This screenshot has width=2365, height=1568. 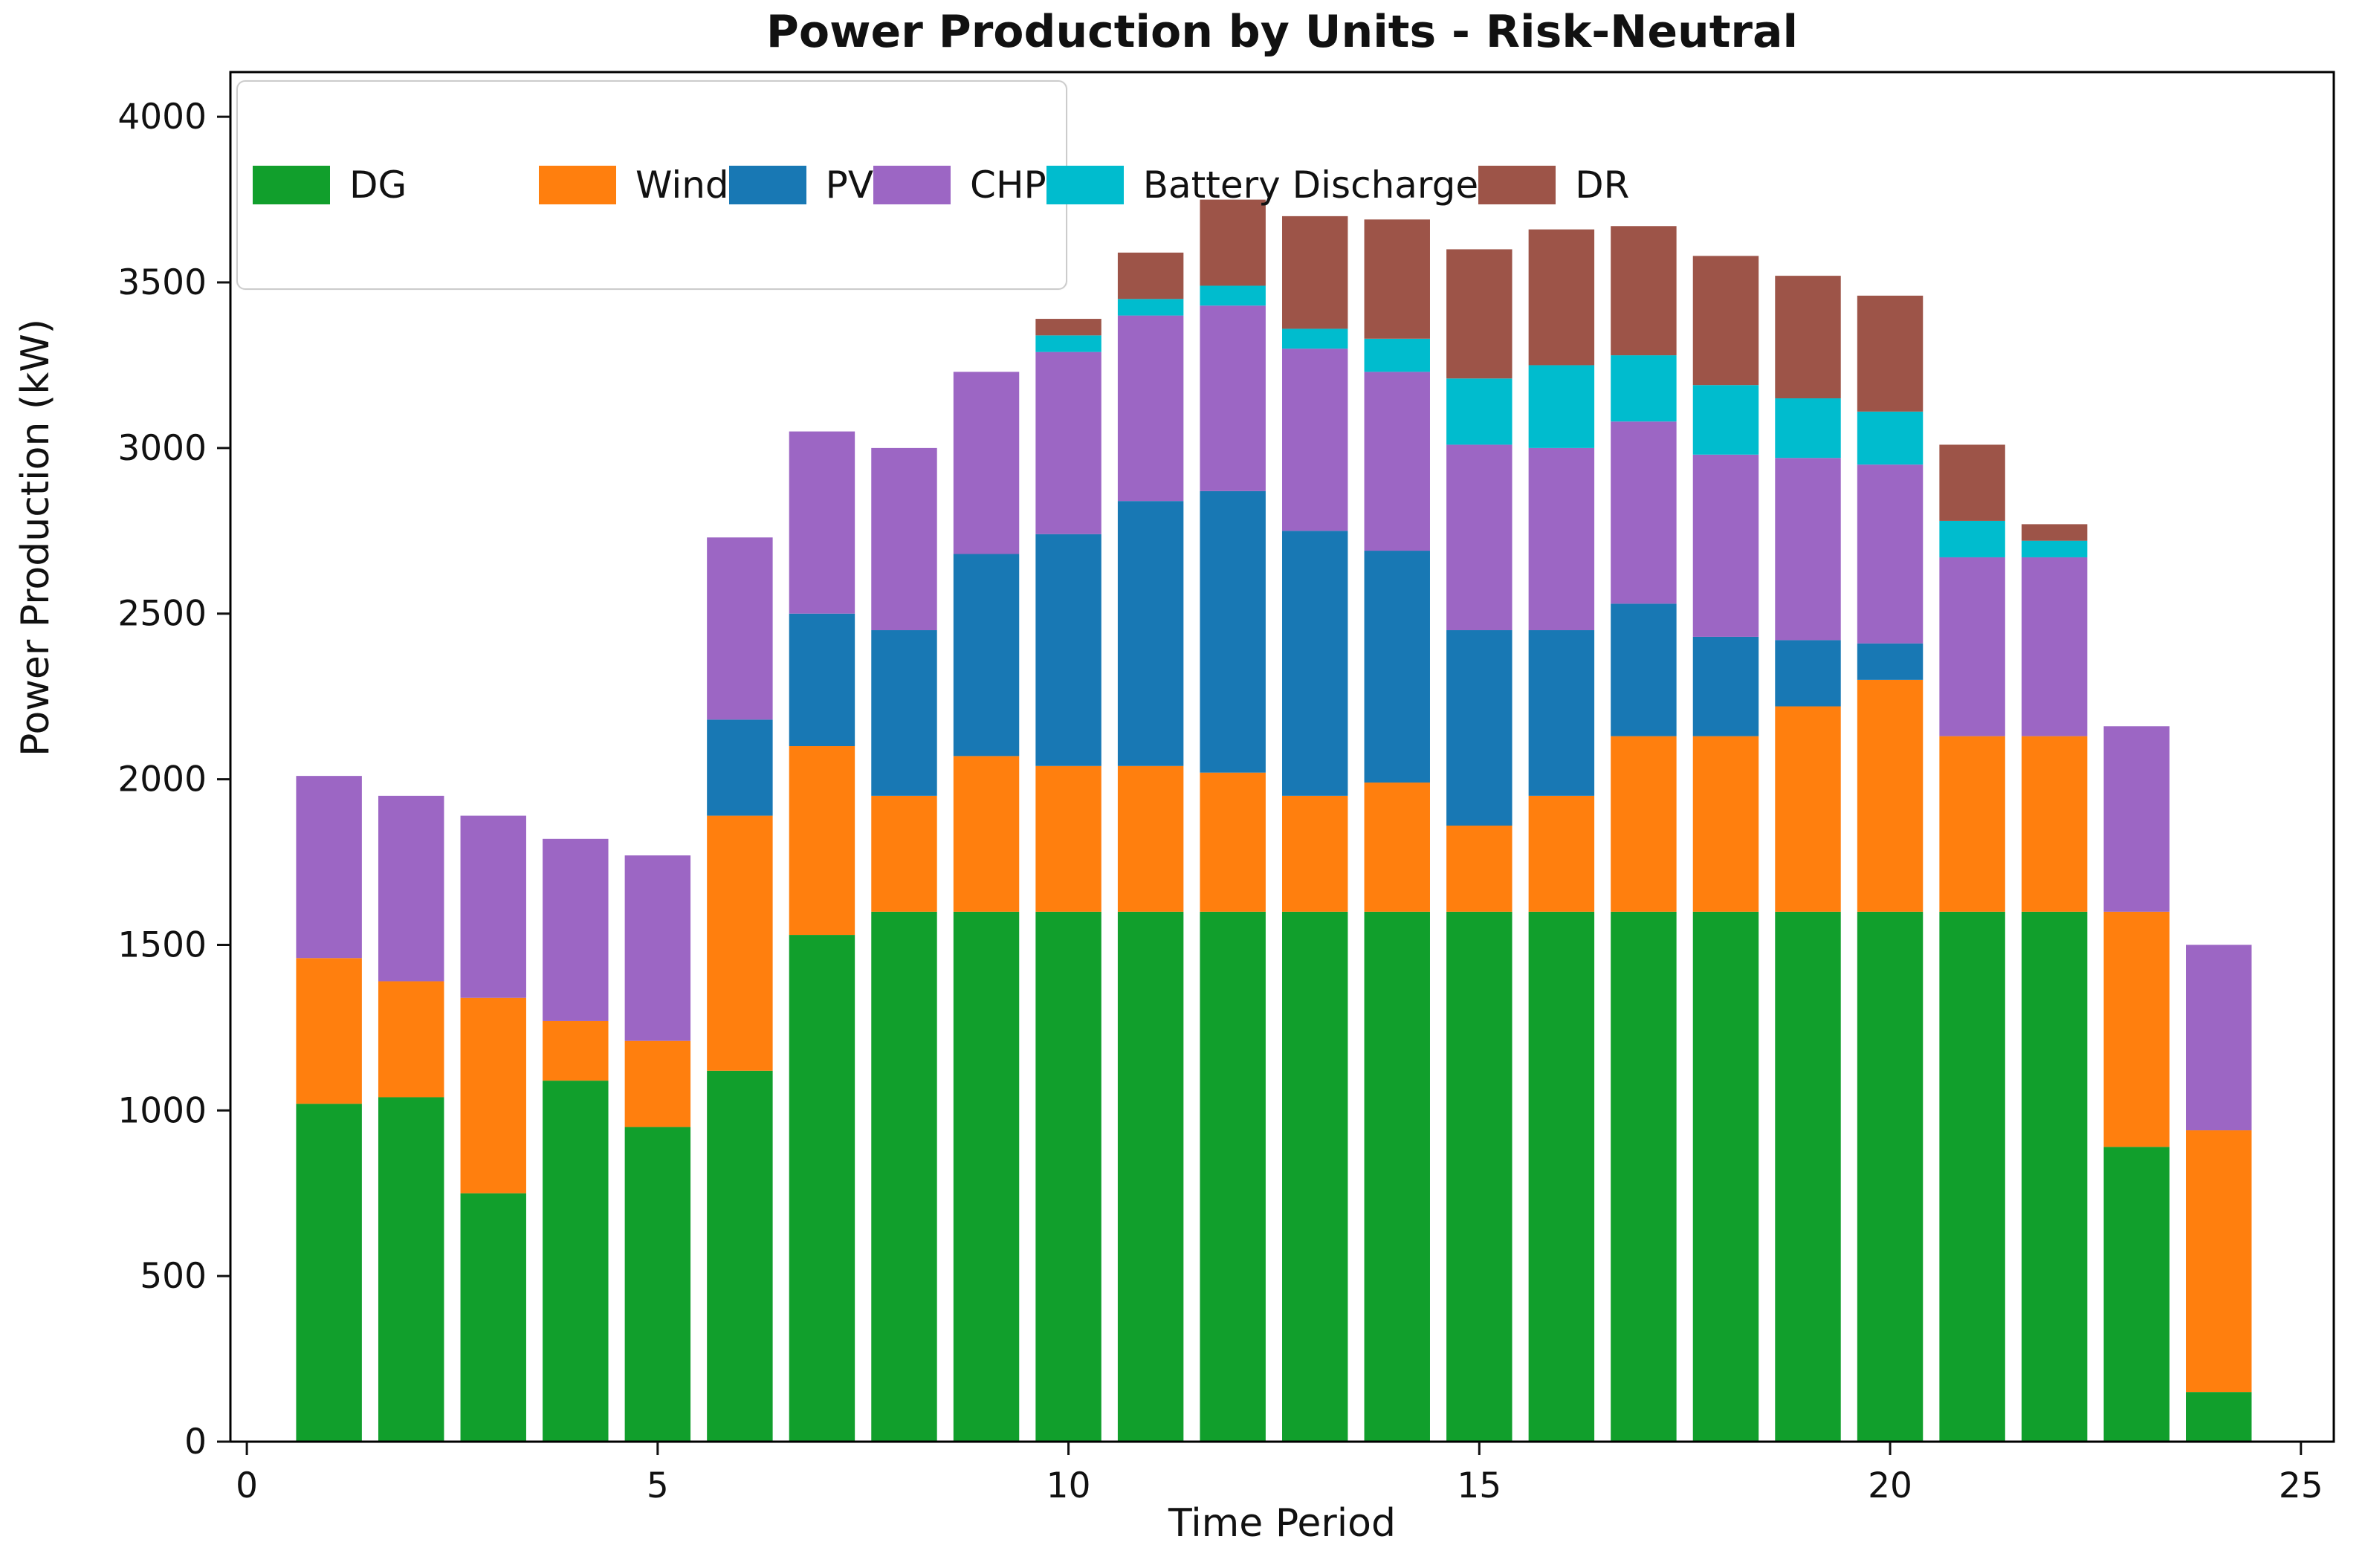 I want to click on bar-segment-chp-t6, so click(x=740, y=628).